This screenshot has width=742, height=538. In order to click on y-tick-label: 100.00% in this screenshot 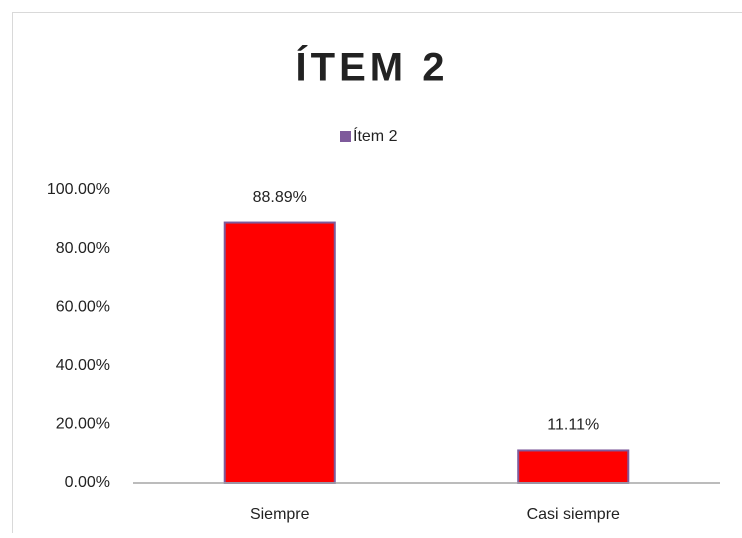, I will do `click(78, 189)`.